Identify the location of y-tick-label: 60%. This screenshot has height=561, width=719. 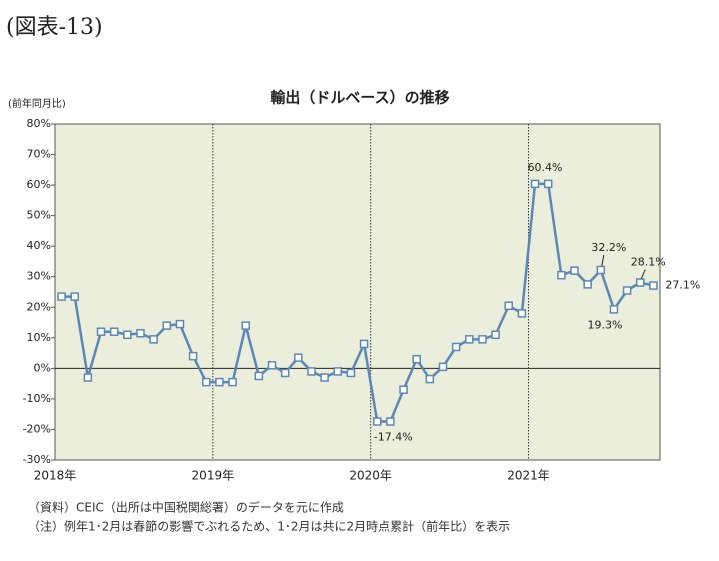
(39, 184).